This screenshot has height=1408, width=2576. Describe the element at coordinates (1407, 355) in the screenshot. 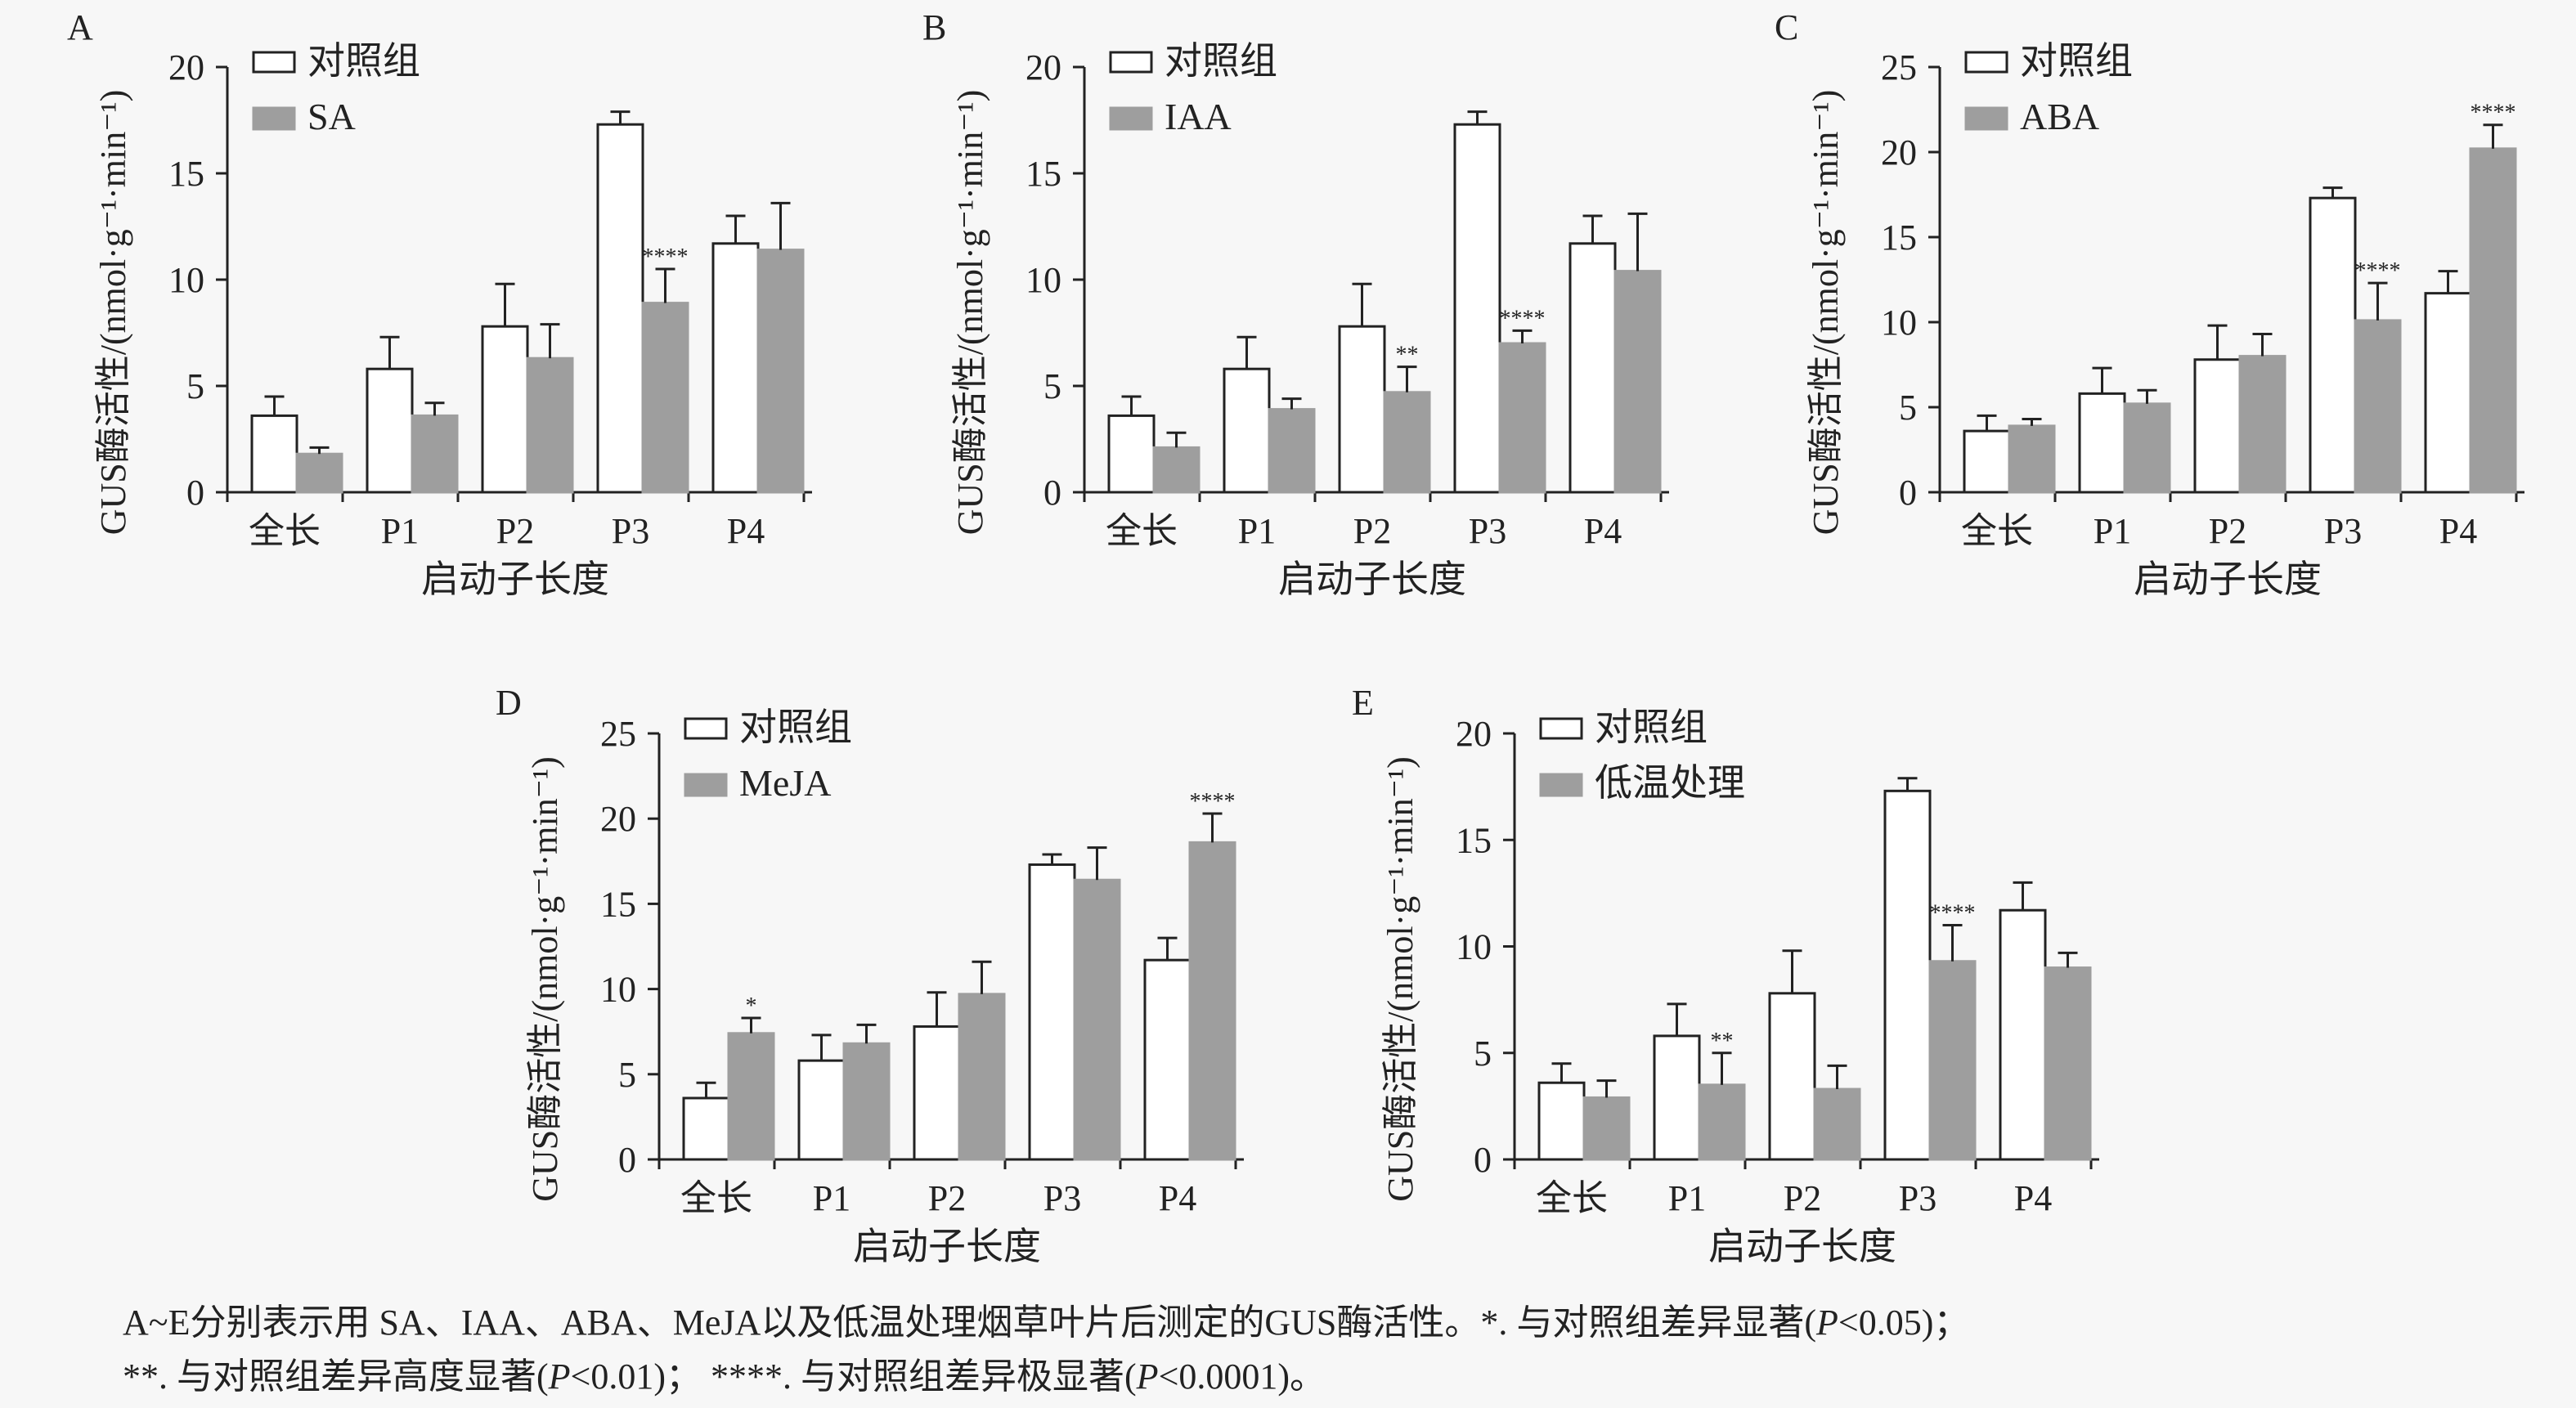

I see `significance-mark: **` at that location.